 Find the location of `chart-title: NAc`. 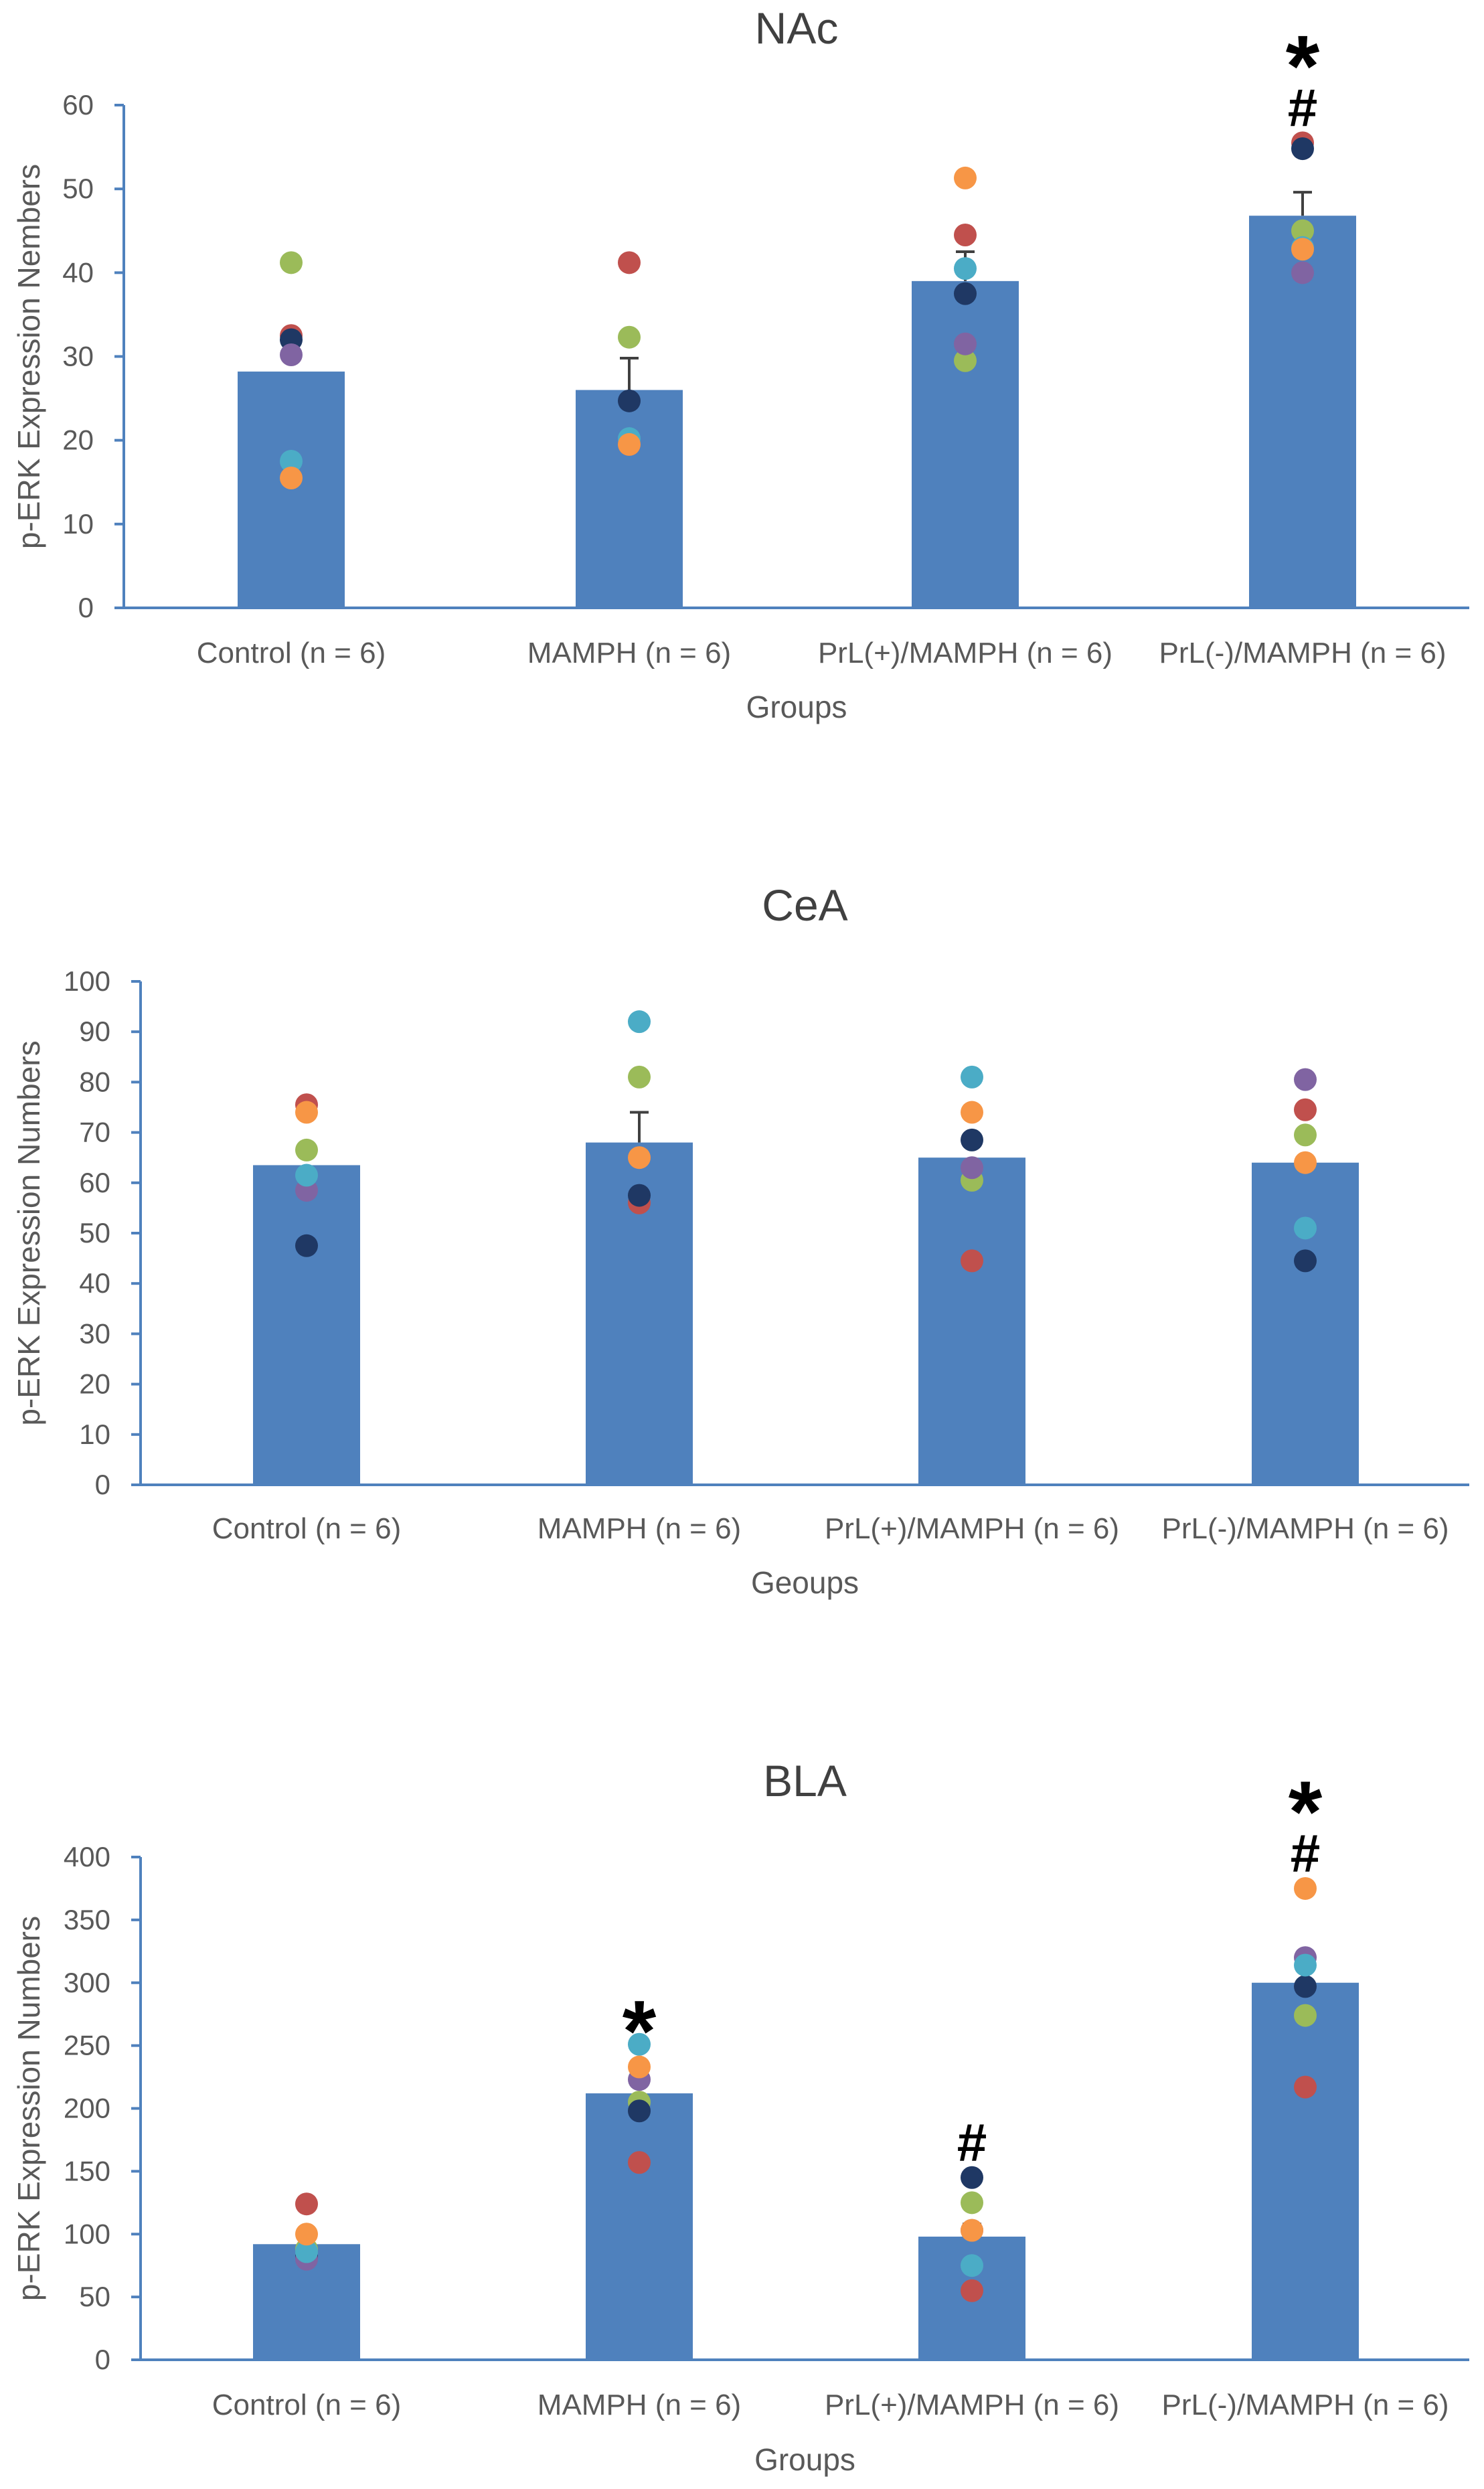

chart-title: NAc is located at coordinates (797, 28).